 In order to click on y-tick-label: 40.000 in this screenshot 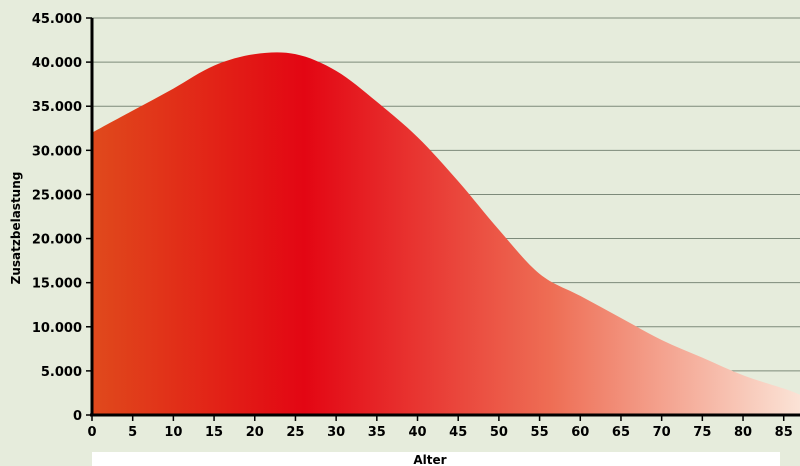, I will do `click(57, 63)`.